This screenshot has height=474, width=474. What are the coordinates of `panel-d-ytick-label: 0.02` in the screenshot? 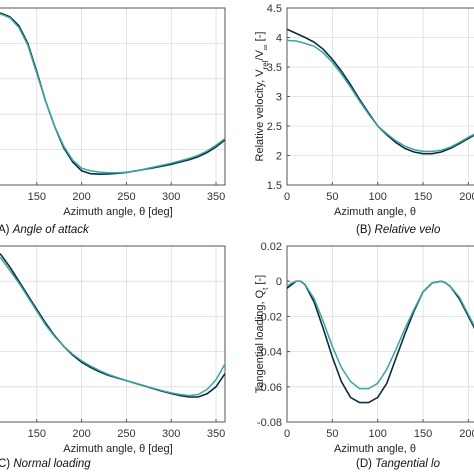 It's located at (271, 247).